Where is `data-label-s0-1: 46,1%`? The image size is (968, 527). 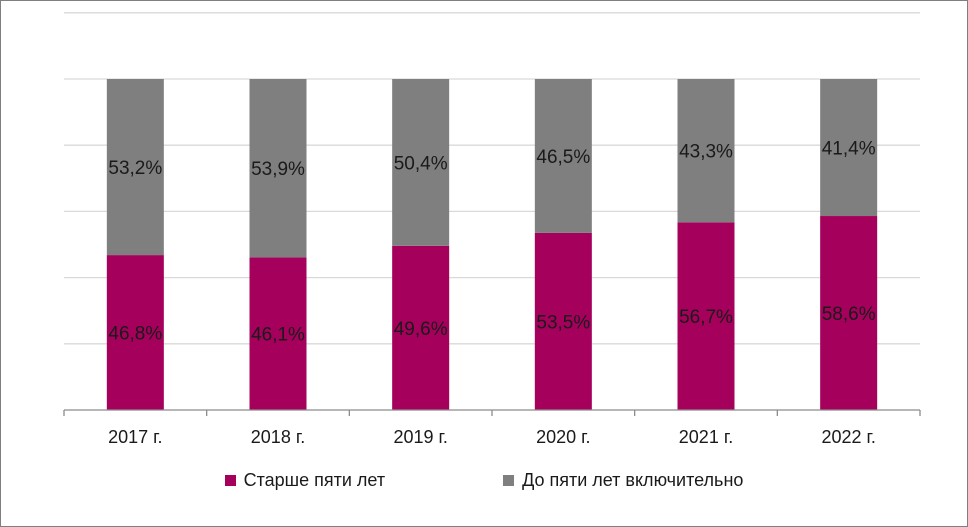 data-label-s0-1: 46,1% is located at coordinates (278, 335).